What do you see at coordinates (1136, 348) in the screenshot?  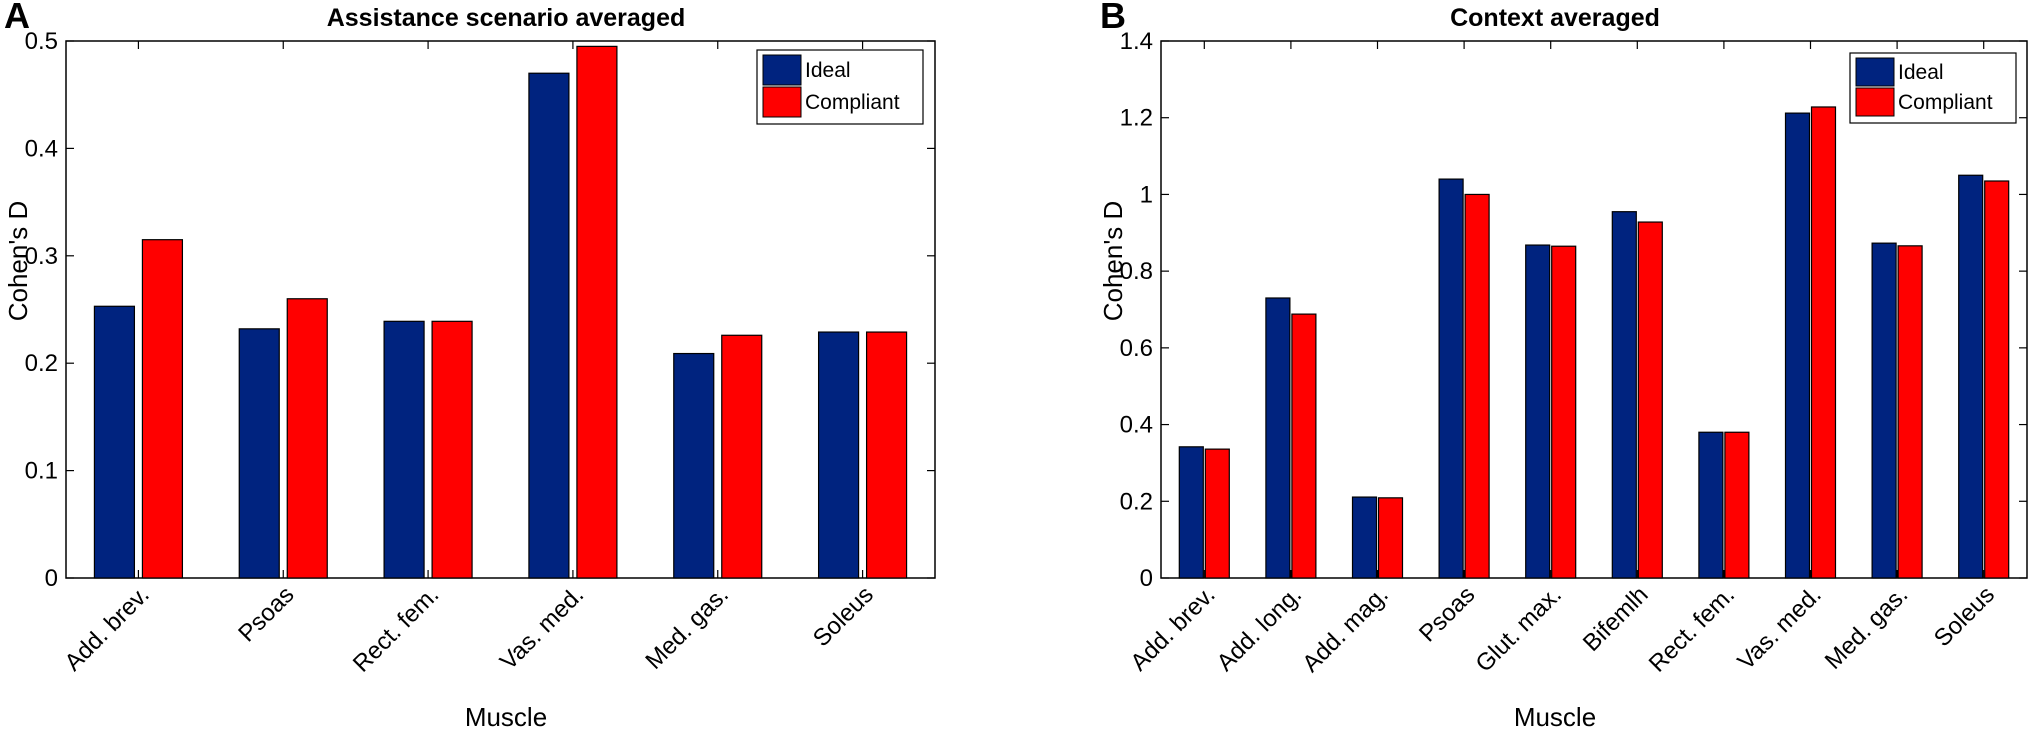 I see `y-tick-label-b: 0.6` at bounding box center [1136, 348].